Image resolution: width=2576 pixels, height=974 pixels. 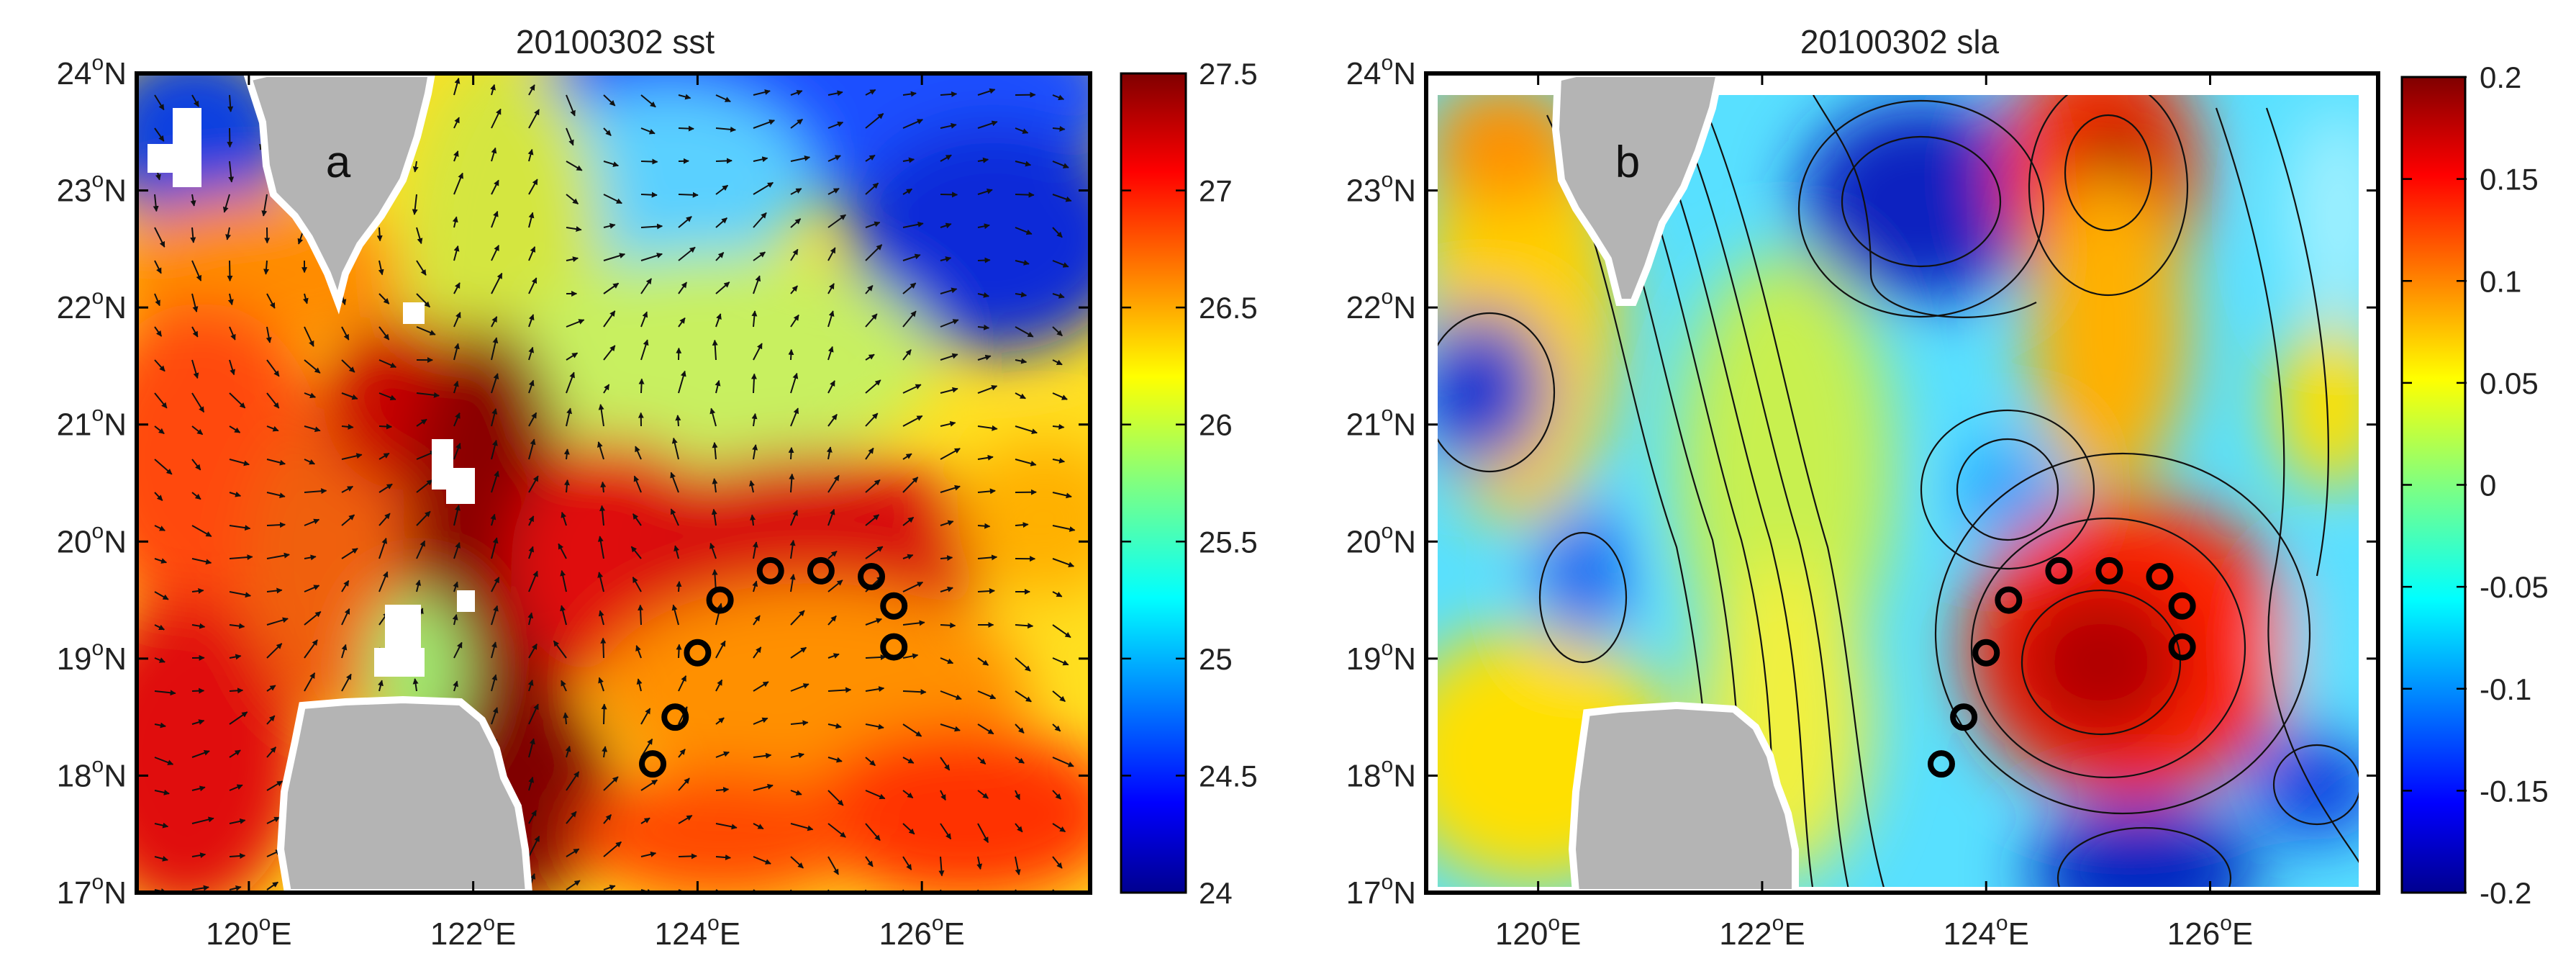 What do you see at coordinates (2474, 485) in the screenshot?
I see `panel-b-colorbar: 0.2 0.15 0.1 0.05 0 -0.05 -0.1 -0.15 -0.2` at bounding box center [2474, 485].